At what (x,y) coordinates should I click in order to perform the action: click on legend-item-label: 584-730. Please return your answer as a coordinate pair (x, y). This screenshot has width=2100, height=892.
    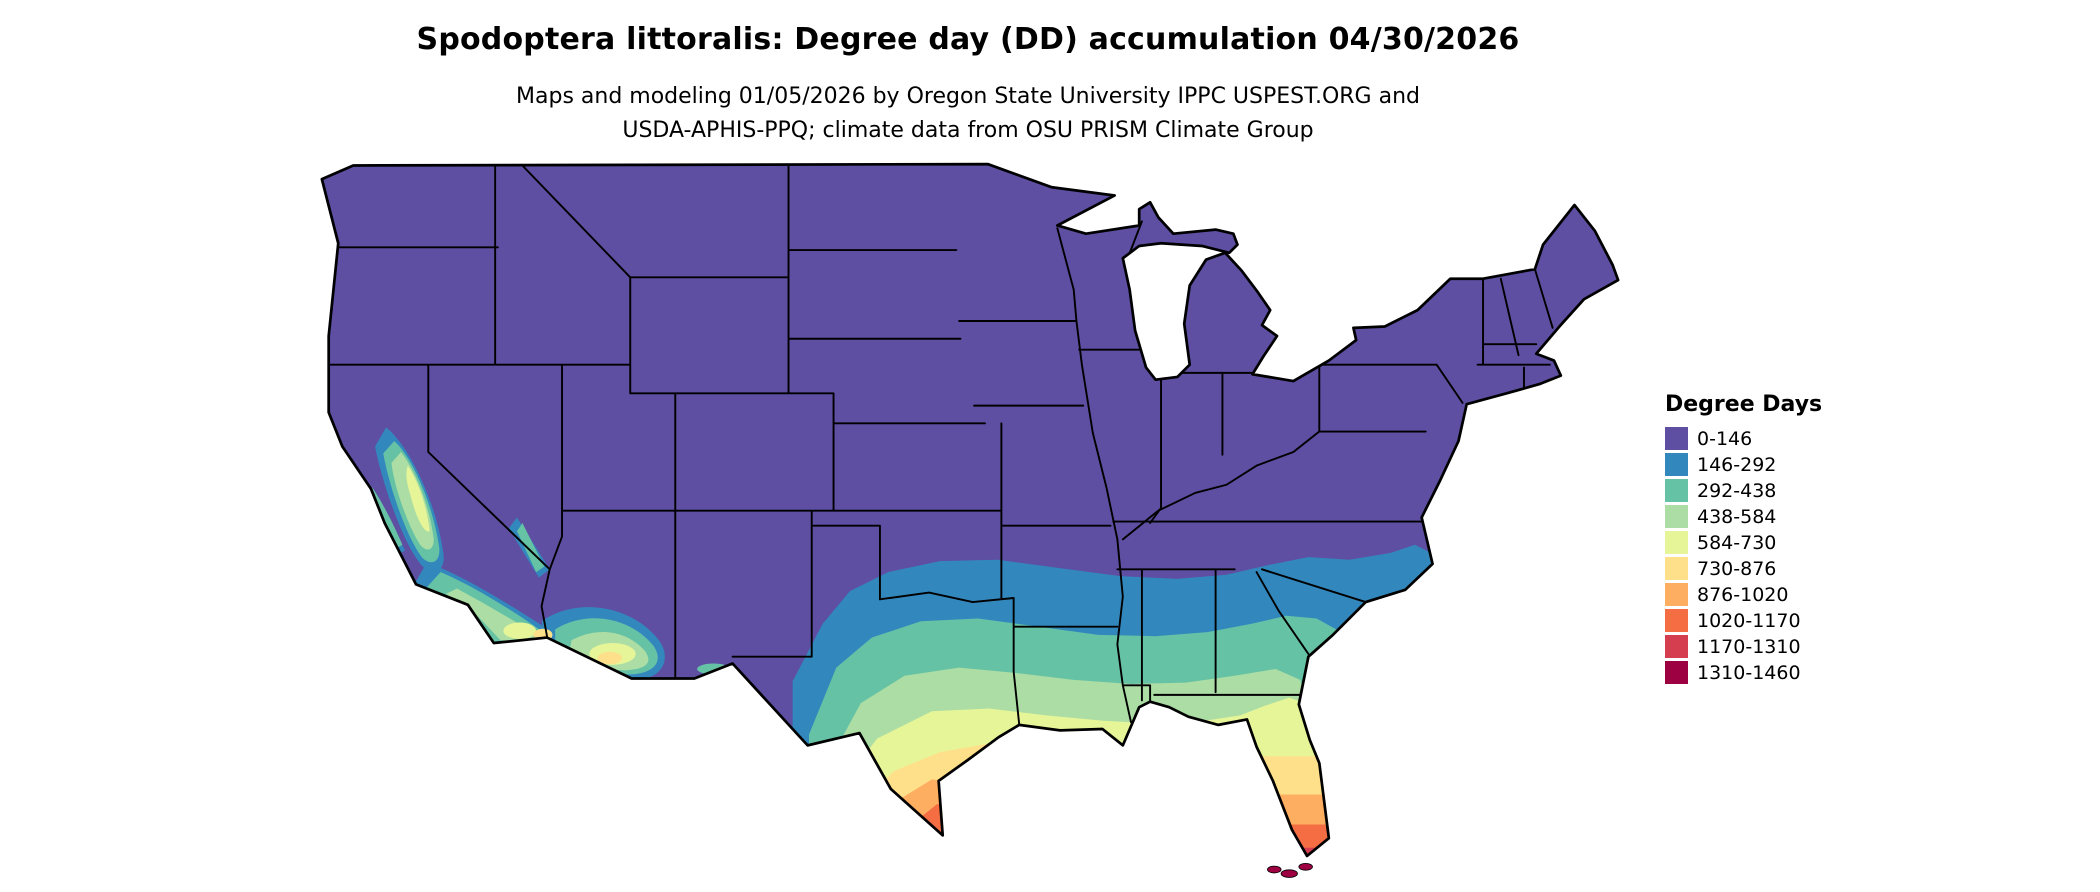
    Looking at the image, I should click on (1737, 542).